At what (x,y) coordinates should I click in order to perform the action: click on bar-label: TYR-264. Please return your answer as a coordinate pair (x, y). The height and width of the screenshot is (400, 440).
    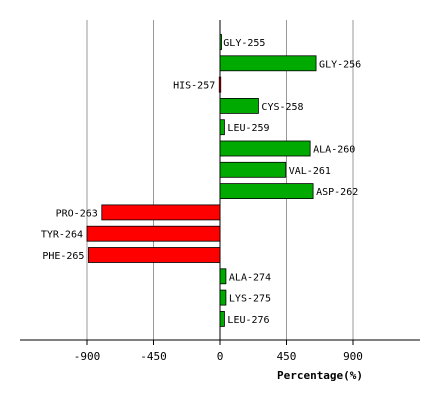
    Looking at the image, I should click on (62, 235).